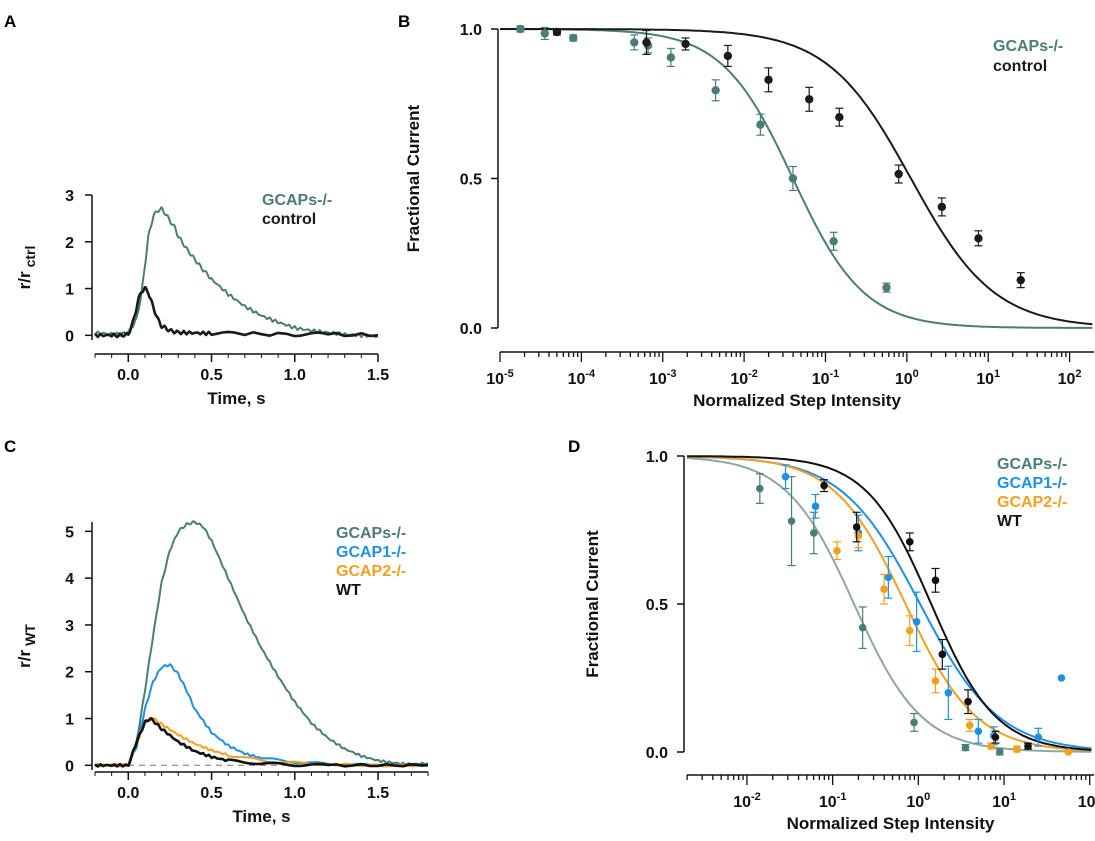 Image resolution: width=1095 pixels, height=841 pixels. What do you see at coordinates (471, 180) in the screenshot?
I see `y-tick-label: 0.5` at bounding box center [471, 180].